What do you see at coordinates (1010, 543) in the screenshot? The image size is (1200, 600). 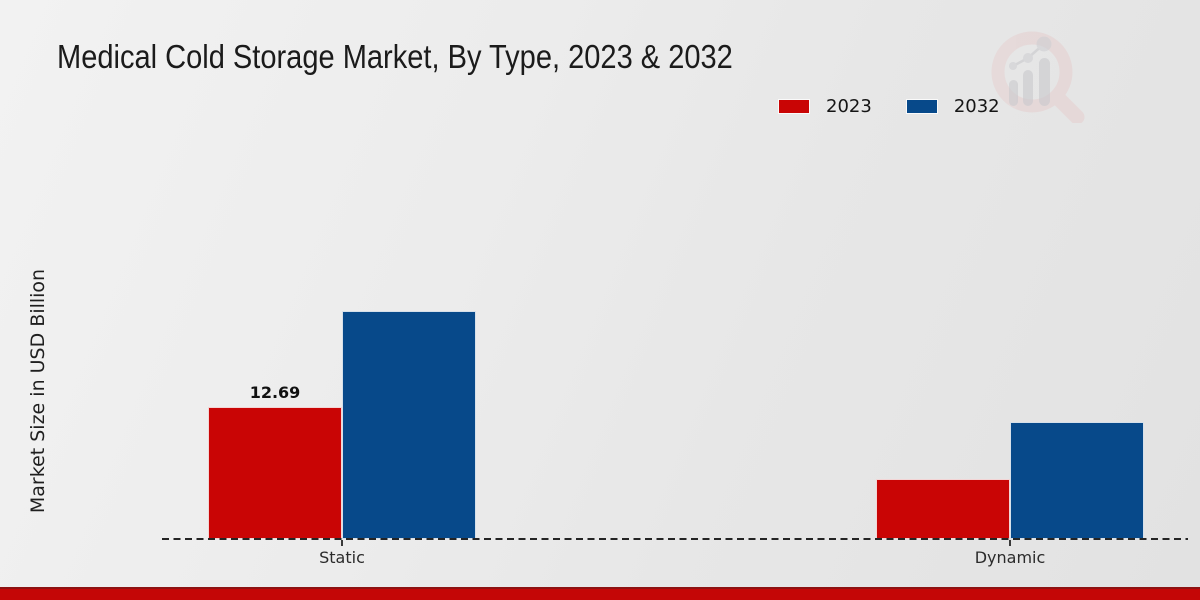 I see `x-tick-dynamic` at bounding box center [1010, 543].